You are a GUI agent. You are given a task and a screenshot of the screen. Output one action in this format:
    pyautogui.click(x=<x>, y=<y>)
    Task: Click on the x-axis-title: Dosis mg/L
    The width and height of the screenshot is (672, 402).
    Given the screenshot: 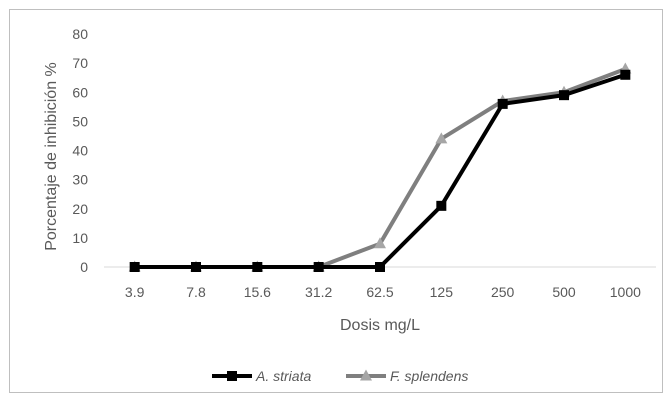 What is the action you would take?
    pyautogui.click(x=380, y=325)
    